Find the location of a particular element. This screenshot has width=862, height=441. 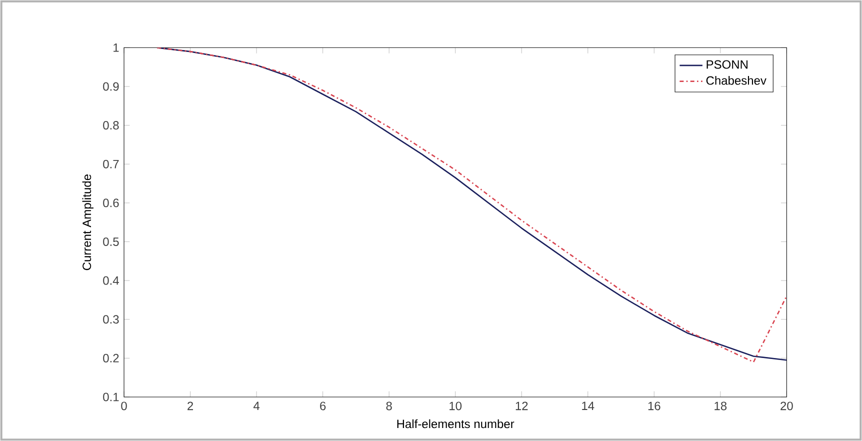

x-tick-label: 16 is located at coordinates (654, 406).